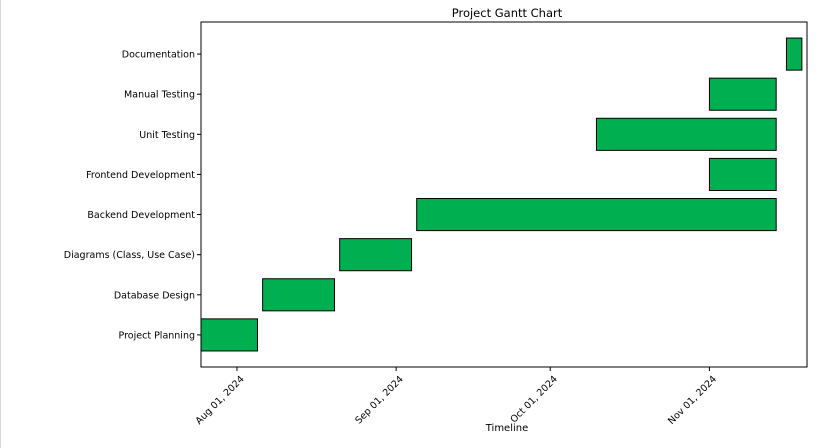 This screenshot has width=818, height=448. What do you see at coordinates (141, 215) in the screenshot?
I see `y-tick-label: Backend Development` at bounding box center [141, 215].